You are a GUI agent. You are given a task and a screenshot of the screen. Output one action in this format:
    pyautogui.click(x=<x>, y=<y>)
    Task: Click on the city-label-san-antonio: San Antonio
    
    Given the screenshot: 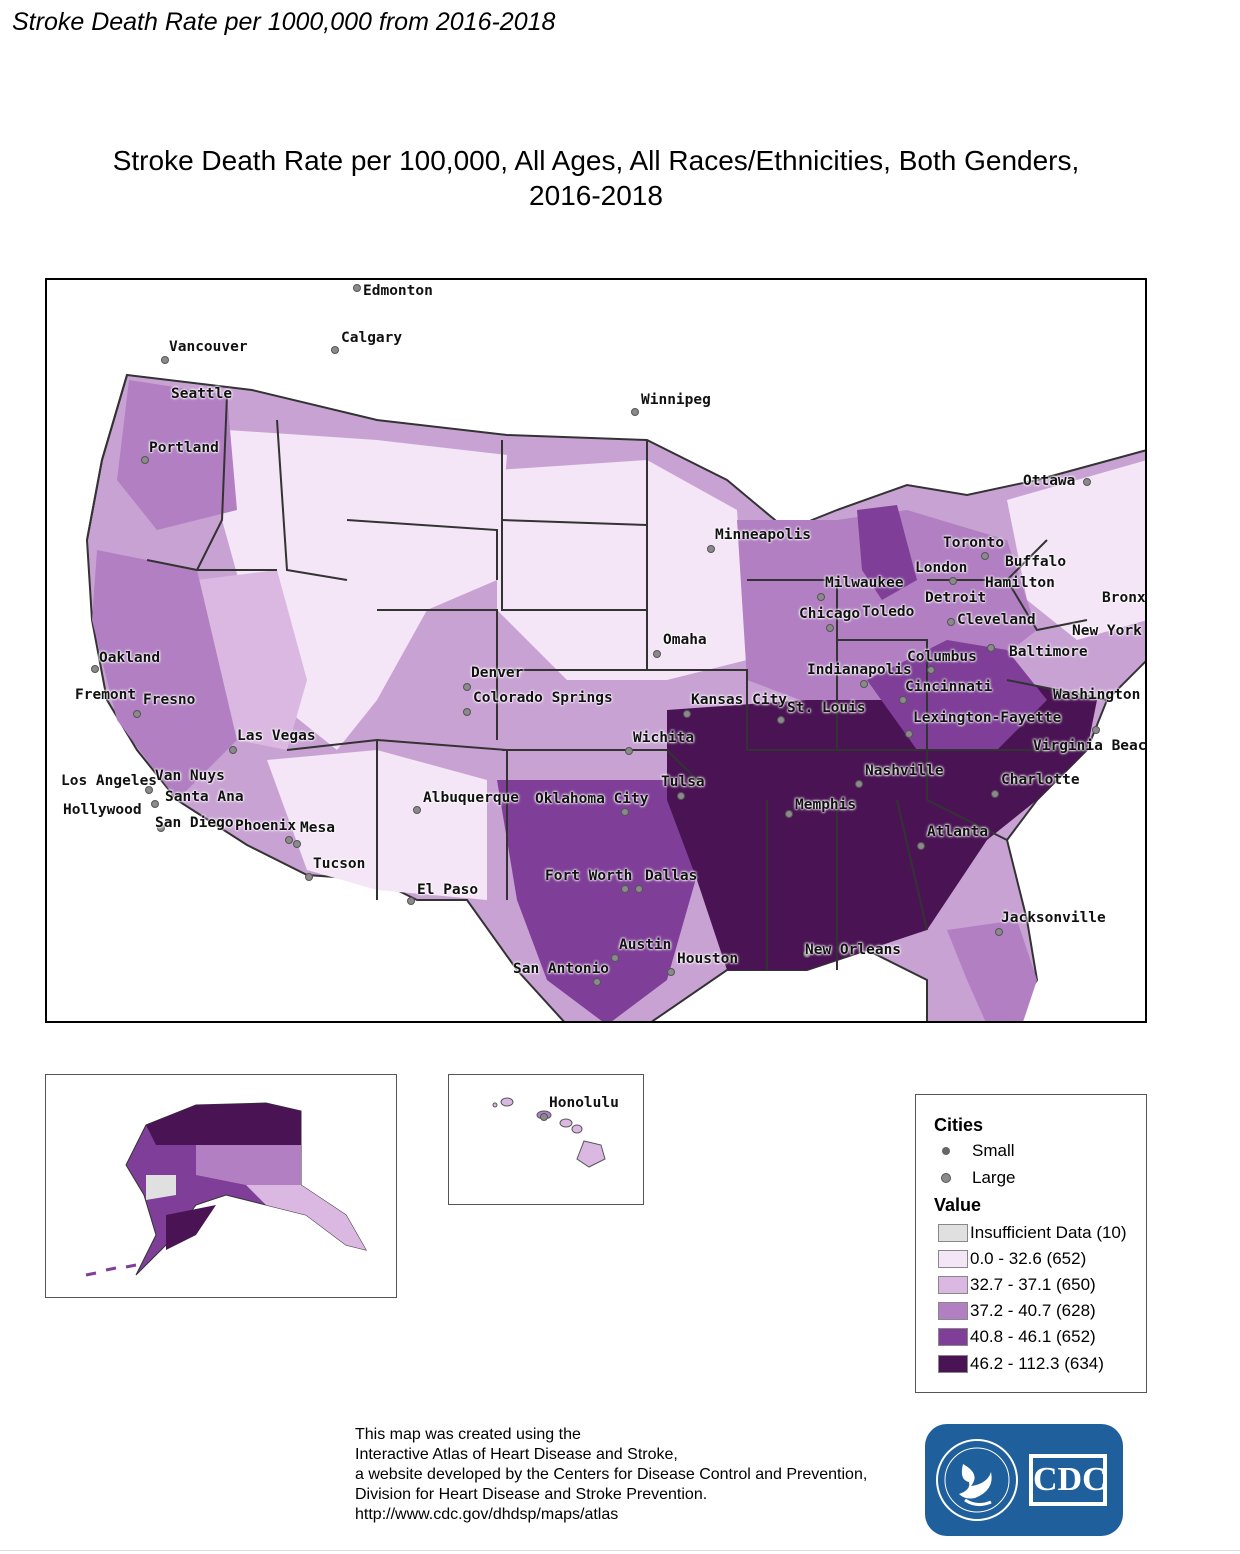 What is the action you would take?
    pyautogui.click(x=561, y=969)
    